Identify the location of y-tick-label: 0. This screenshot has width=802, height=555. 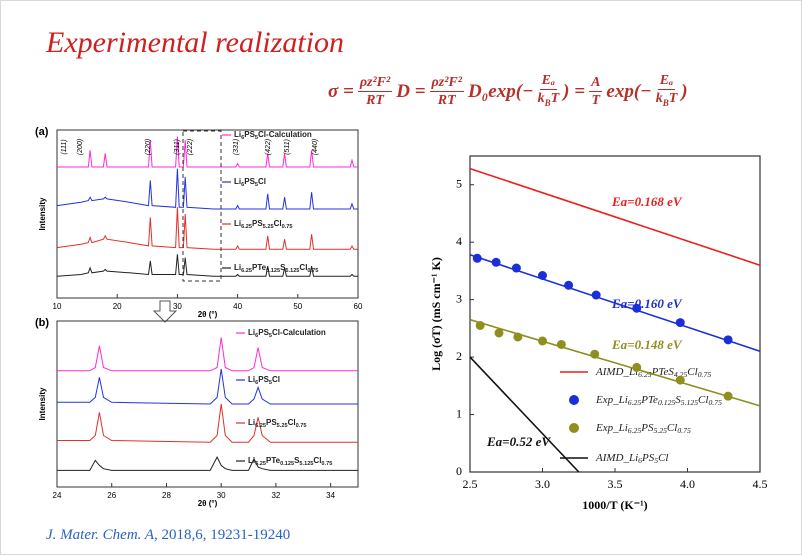
(459, 471).